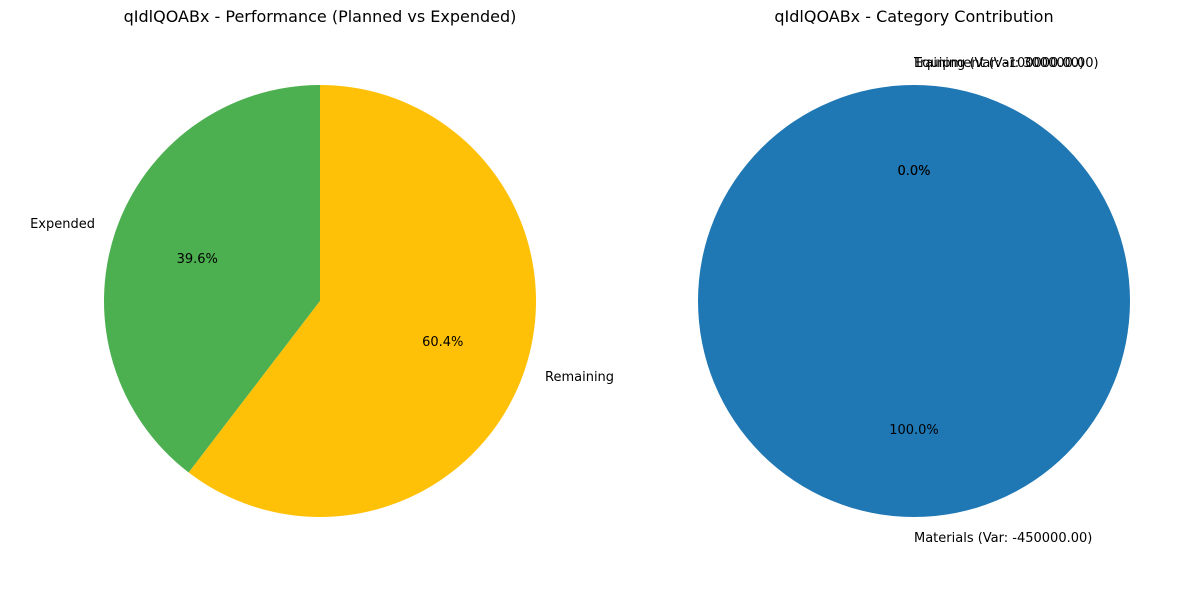 This screenshot has width=1200, height=600. I want to click on pie-pct-training: 0.0%, so click(913, 171).